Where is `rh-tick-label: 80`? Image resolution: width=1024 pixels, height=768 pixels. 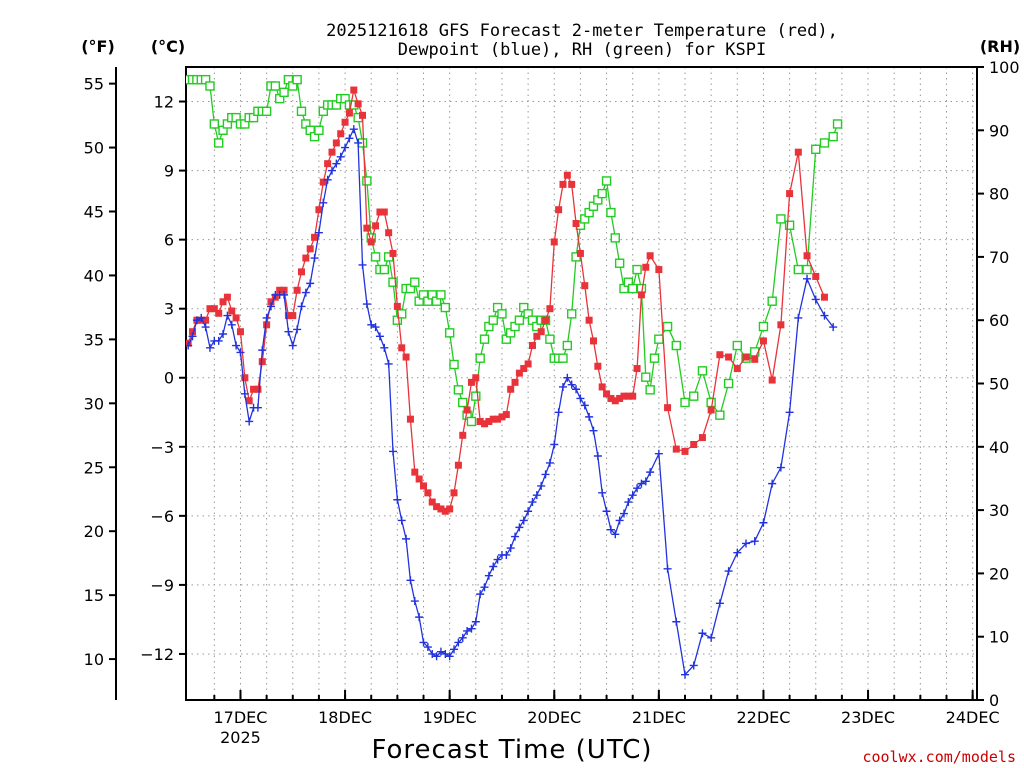
rh-tick-label: 80 is located at coordinates (999, 194).